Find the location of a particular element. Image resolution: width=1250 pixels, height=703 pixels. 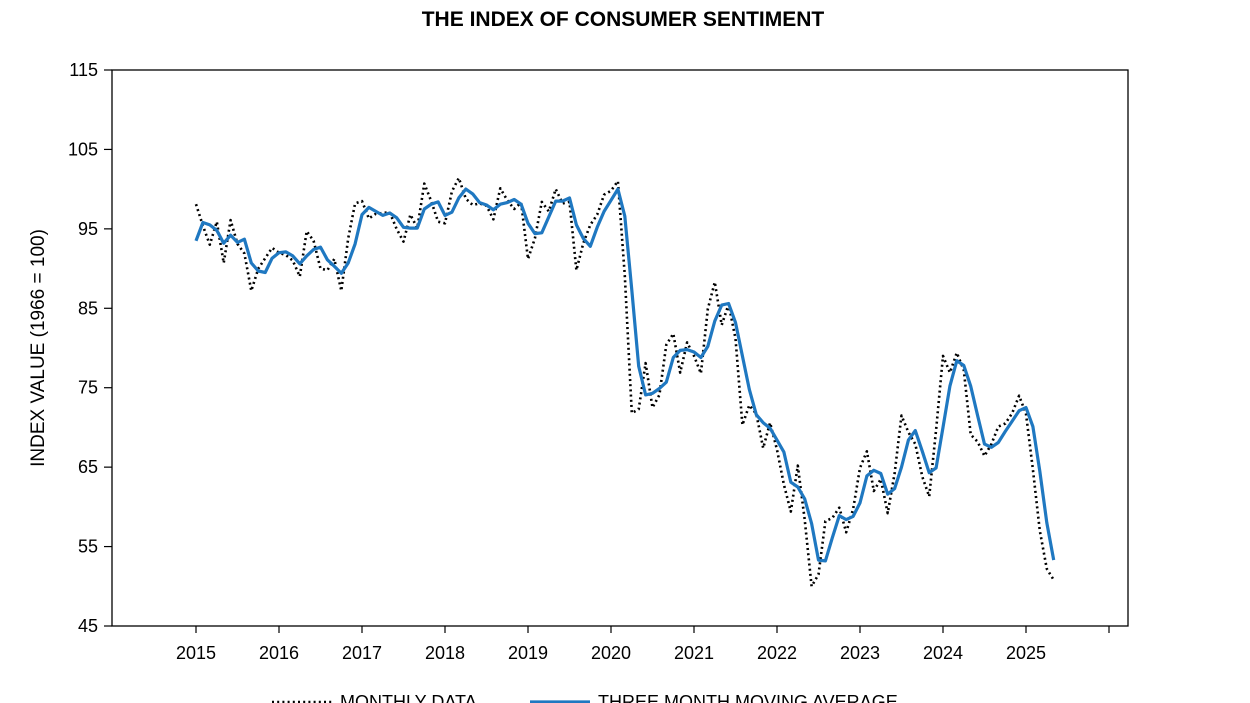

y-tick-label: 115 is located at coordinates (83, 70).